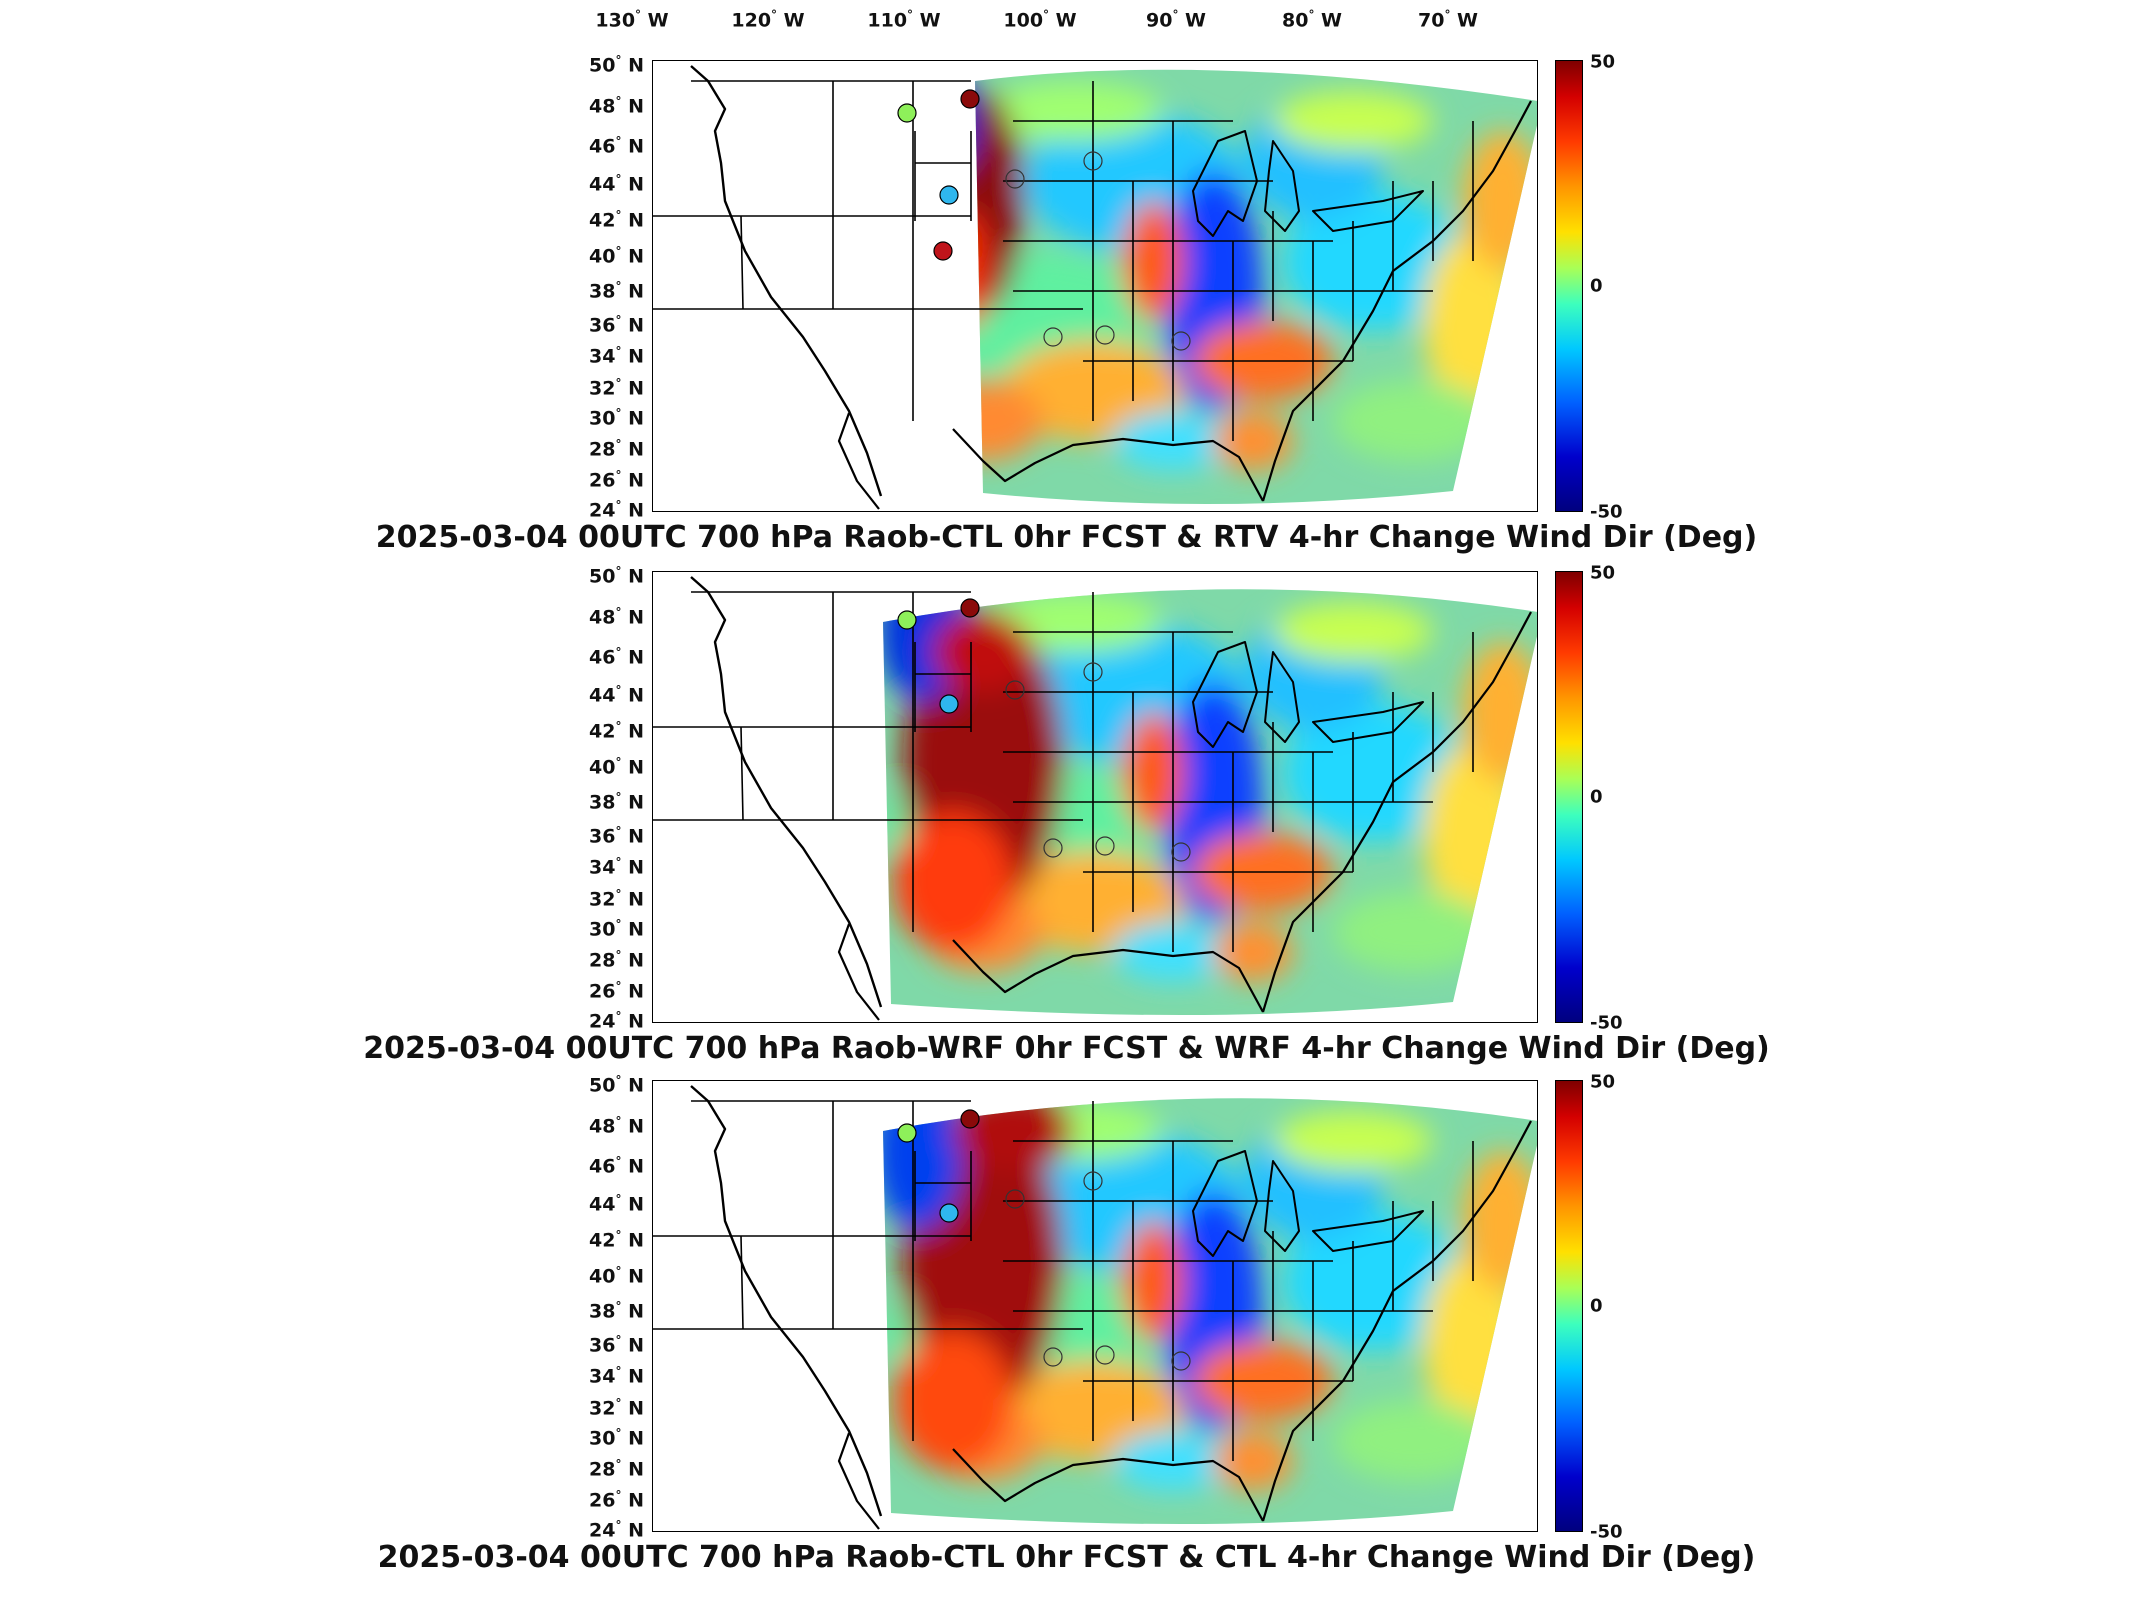  I want to click on longitude-label: 70° W, so click(1448, 20).